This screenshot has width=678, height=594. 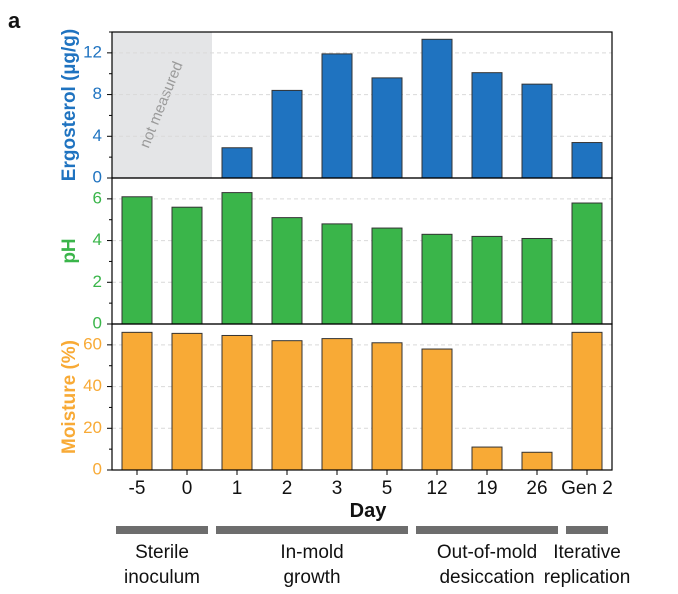 What do you see at coordinates (587, 488) in the screenshot?
I see `x-tick-label: Gen 2` at bounding box center [587, 488].